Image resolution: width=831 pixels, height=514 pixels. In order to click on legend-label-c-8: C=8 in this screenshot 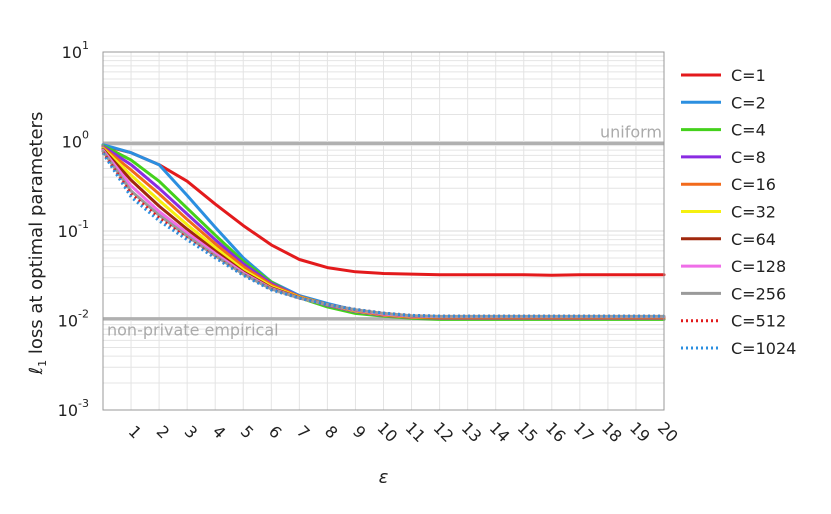, I will do `click(748, 157)`.